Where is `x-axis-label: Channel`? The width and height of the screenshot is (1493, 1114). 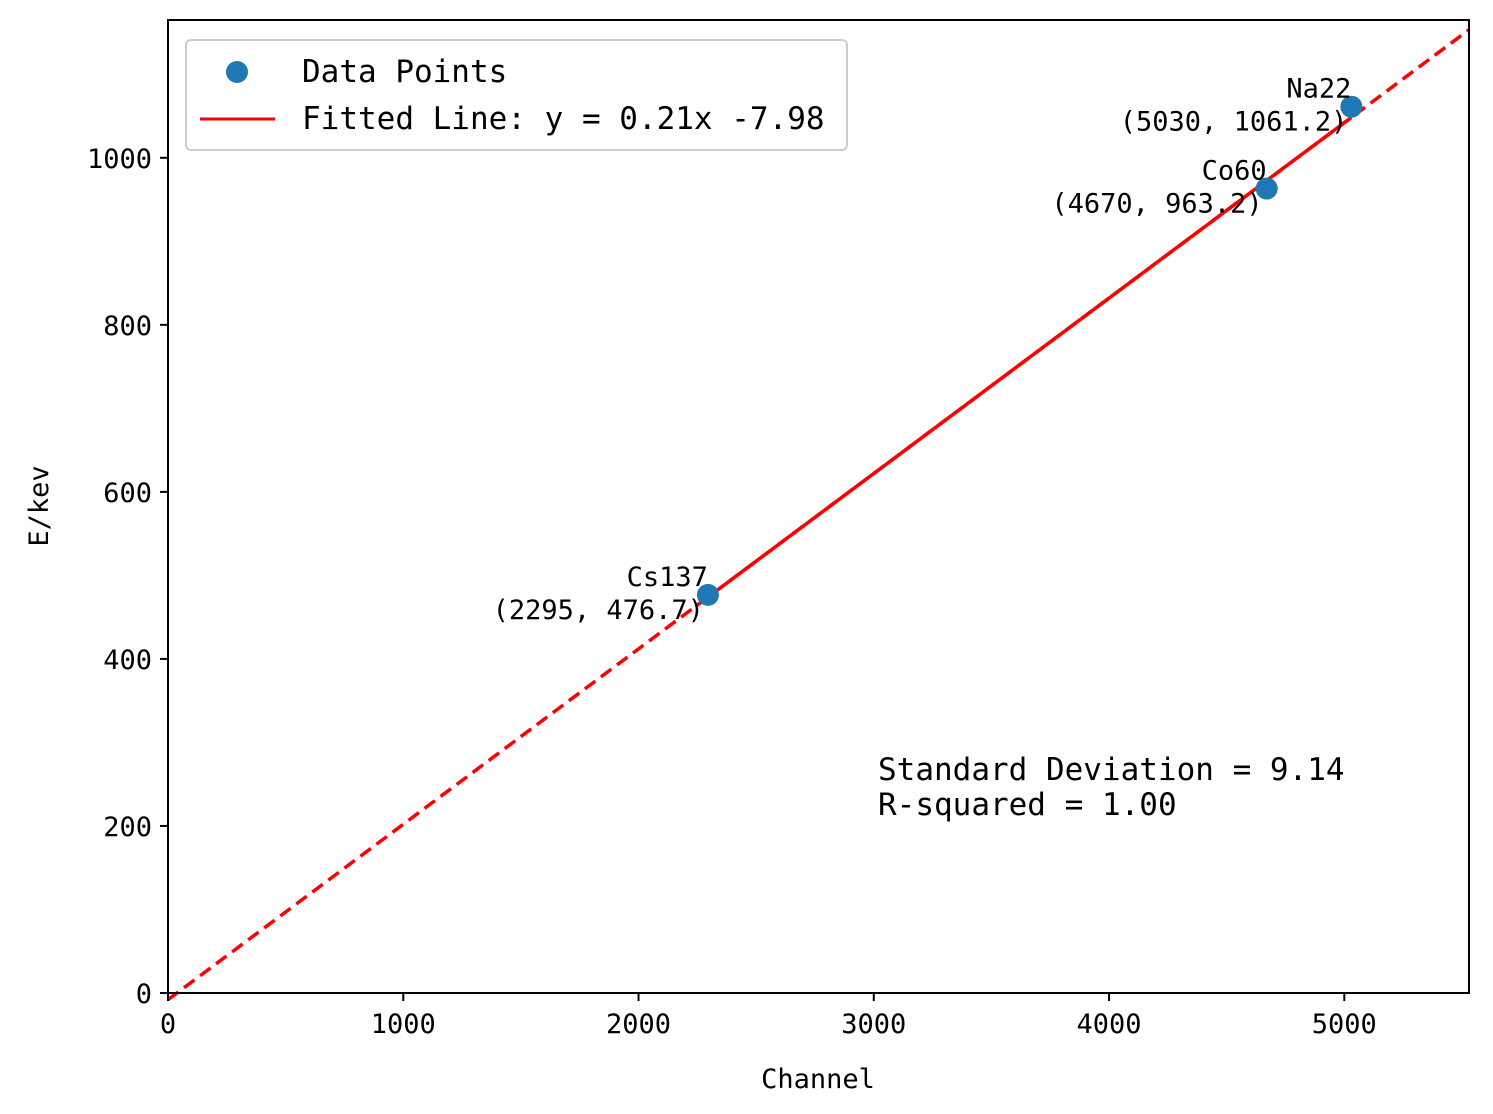 x-axis-label: Channel is located at coordinates (818, 1079).